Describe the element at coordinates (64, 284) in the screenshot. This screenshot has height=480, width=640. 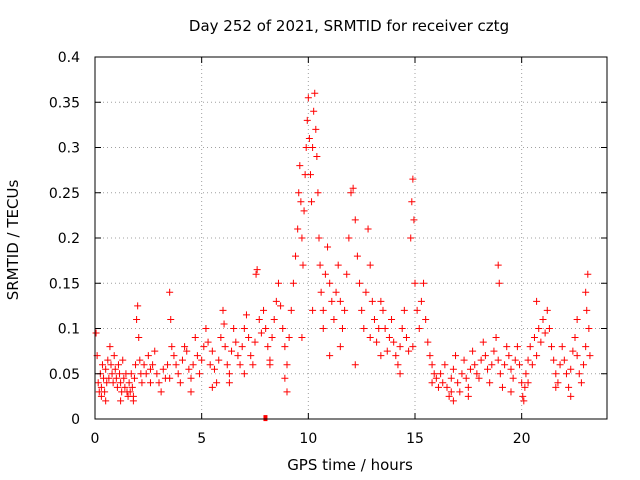
I see `y-tick-label: 0.15` at that location.